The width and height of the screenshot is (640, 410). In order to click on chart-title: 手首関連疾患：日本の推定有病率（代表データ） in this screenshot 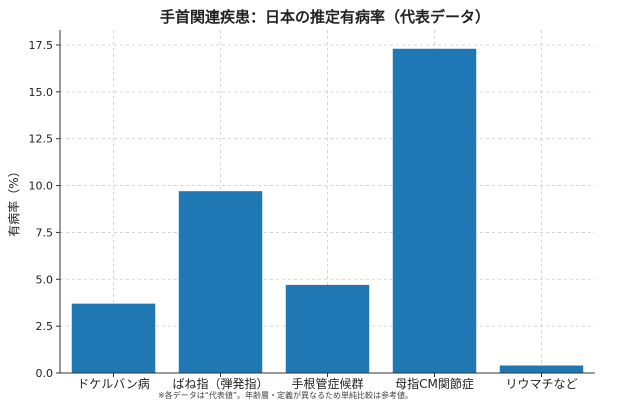, I will do `click(325, 17)`.